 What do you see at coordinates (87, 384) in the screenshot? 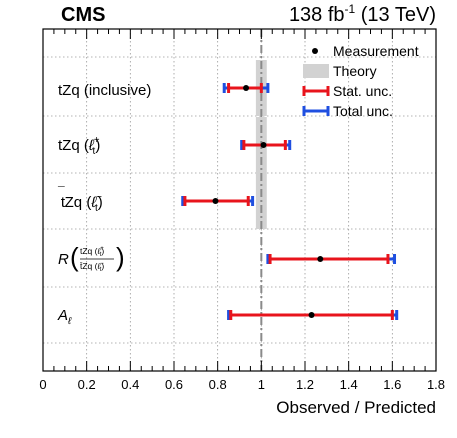
I see `x-tick-label: 0.2` at bounding box center [87, 384].